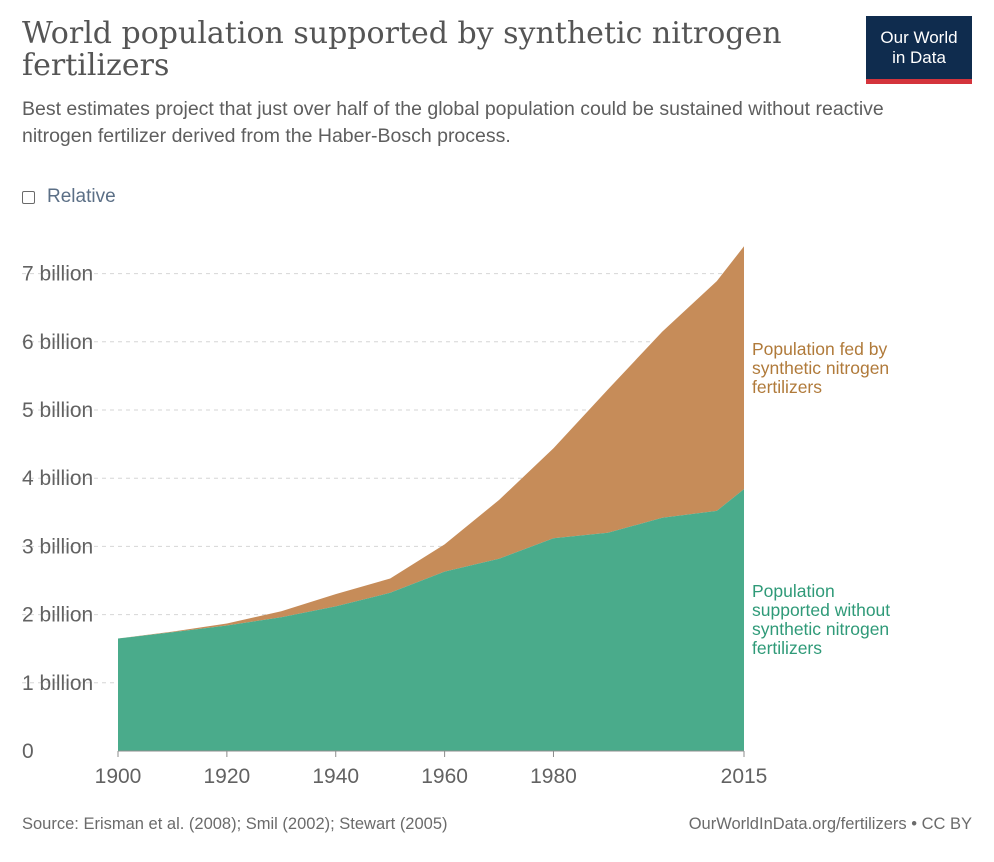 The width and height of the screenshot is (994, 862). I want to click on relative-label: Relative, so click(81, 196).